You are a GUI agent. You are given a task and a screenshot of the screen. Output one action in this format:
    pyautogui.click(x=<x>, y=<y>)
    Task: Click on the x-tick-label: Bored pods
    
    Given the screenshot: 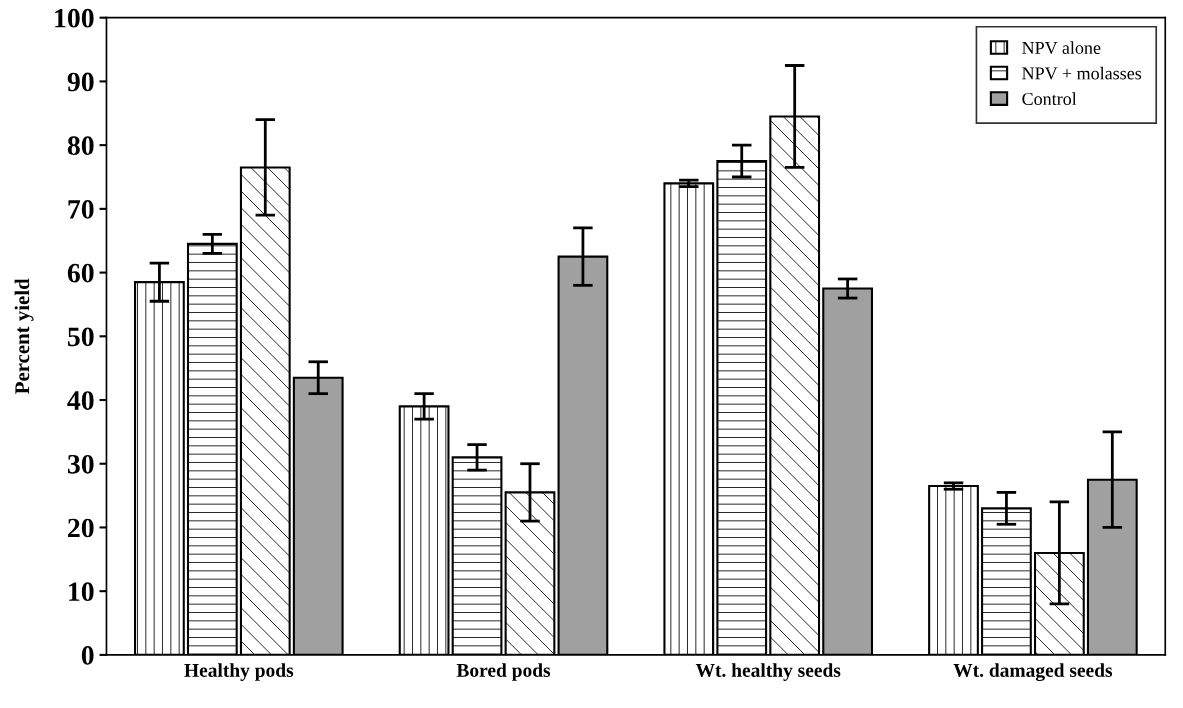 What is the action you would take?
    pyautogui.click(x=503, y=672)
    